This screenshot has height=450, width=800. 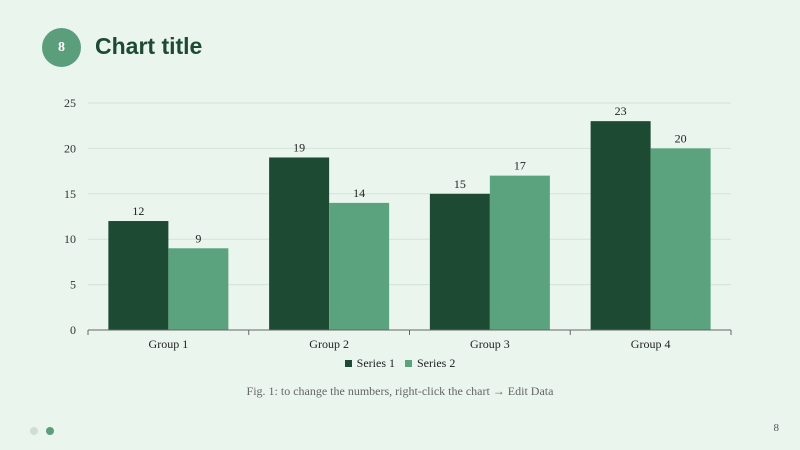 What do you see at coordinates (73, 285) in the screenshot?
I see `y-tick-label: 5` at bounding box center [73, 285].